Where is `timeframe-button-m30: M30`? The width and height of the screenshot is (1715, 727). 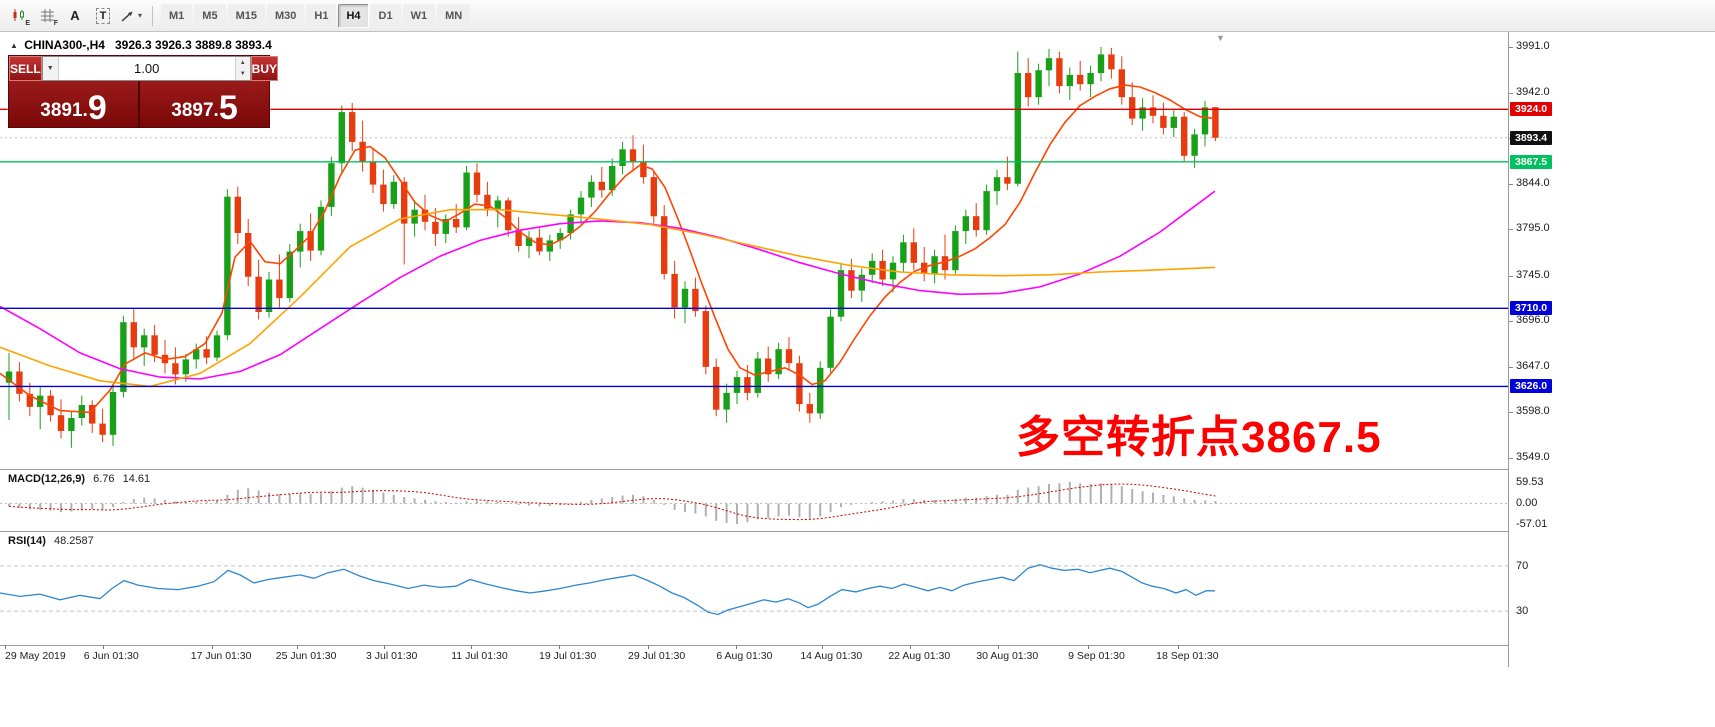 timeframe-button-m30: M30 is located at coordinates (285, 15).